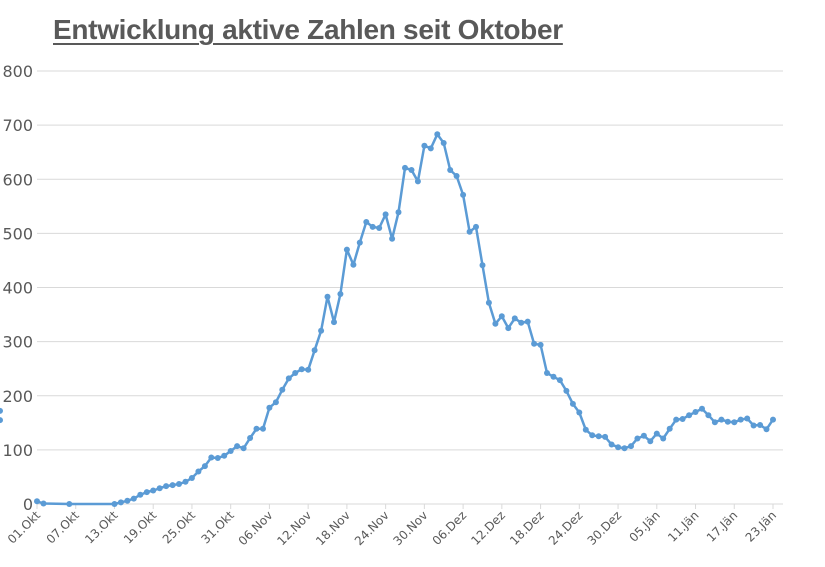 The height and width of the screenshot is (567, 825). I want to click on y-axis-labels: 0 100 200 300 400 500 600 700 800, so click(17, 288).